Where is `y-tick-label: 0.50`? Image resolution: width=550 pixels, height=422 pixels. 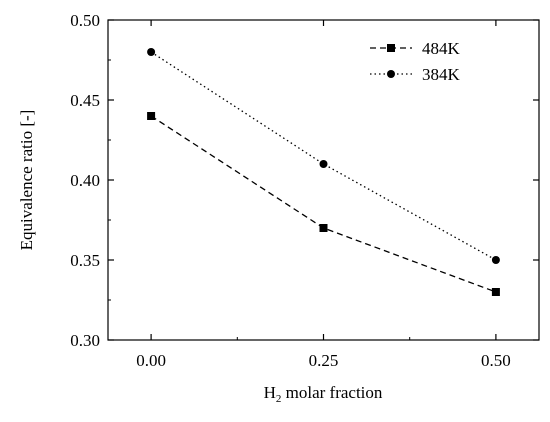 y-tick-label: 0.50 is located at coordinates (85, 20).